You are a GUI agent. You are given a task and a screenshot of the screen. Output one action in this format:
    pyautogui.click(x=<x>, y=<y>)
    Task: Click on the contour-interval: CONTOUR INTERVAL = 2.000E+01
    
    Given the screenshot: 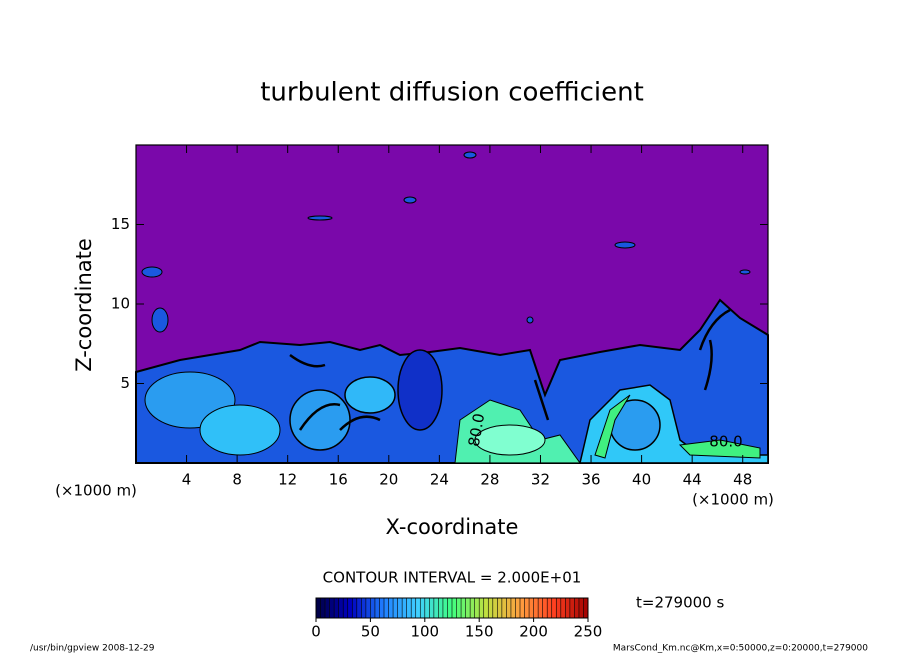 What is the action you would take?
    pyautogui.click(x=452, y=578)
    